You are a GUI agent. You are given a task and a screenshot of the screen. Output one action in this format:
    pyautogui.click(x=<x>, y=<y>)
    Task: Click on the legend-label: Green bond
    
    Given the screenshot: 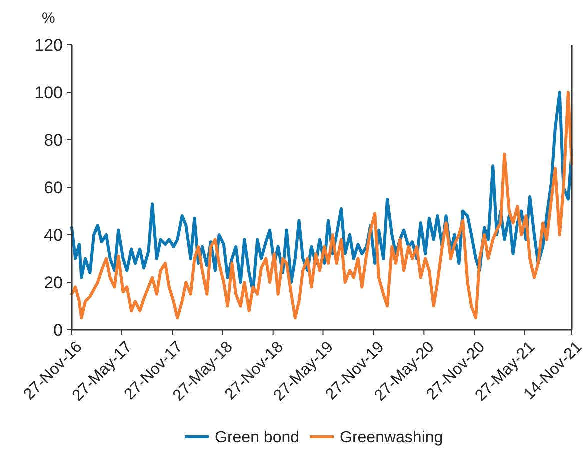 What is the action you would take?
    pyautogui.click(x=257, y=438)
    